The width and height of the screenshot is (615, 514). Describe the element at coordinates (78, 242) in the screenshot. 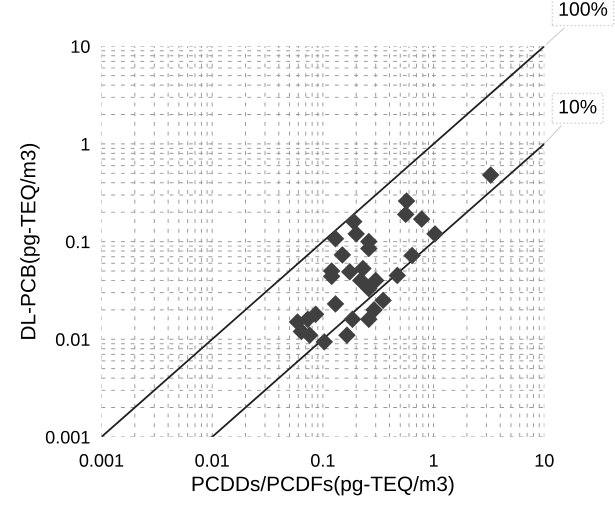

I see `y-tick-label: 0.1` at that location.